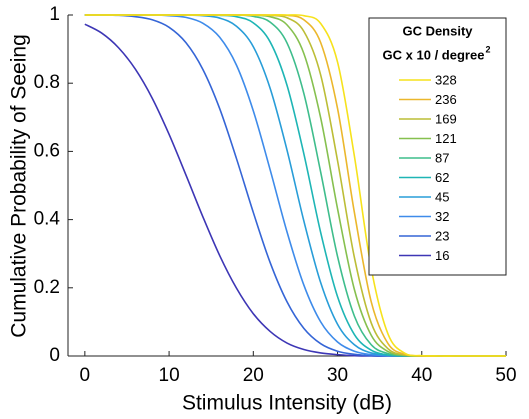 This screenshot has width=529, height=419. I want to click on y-tick-label: 1, so click(54, 14).